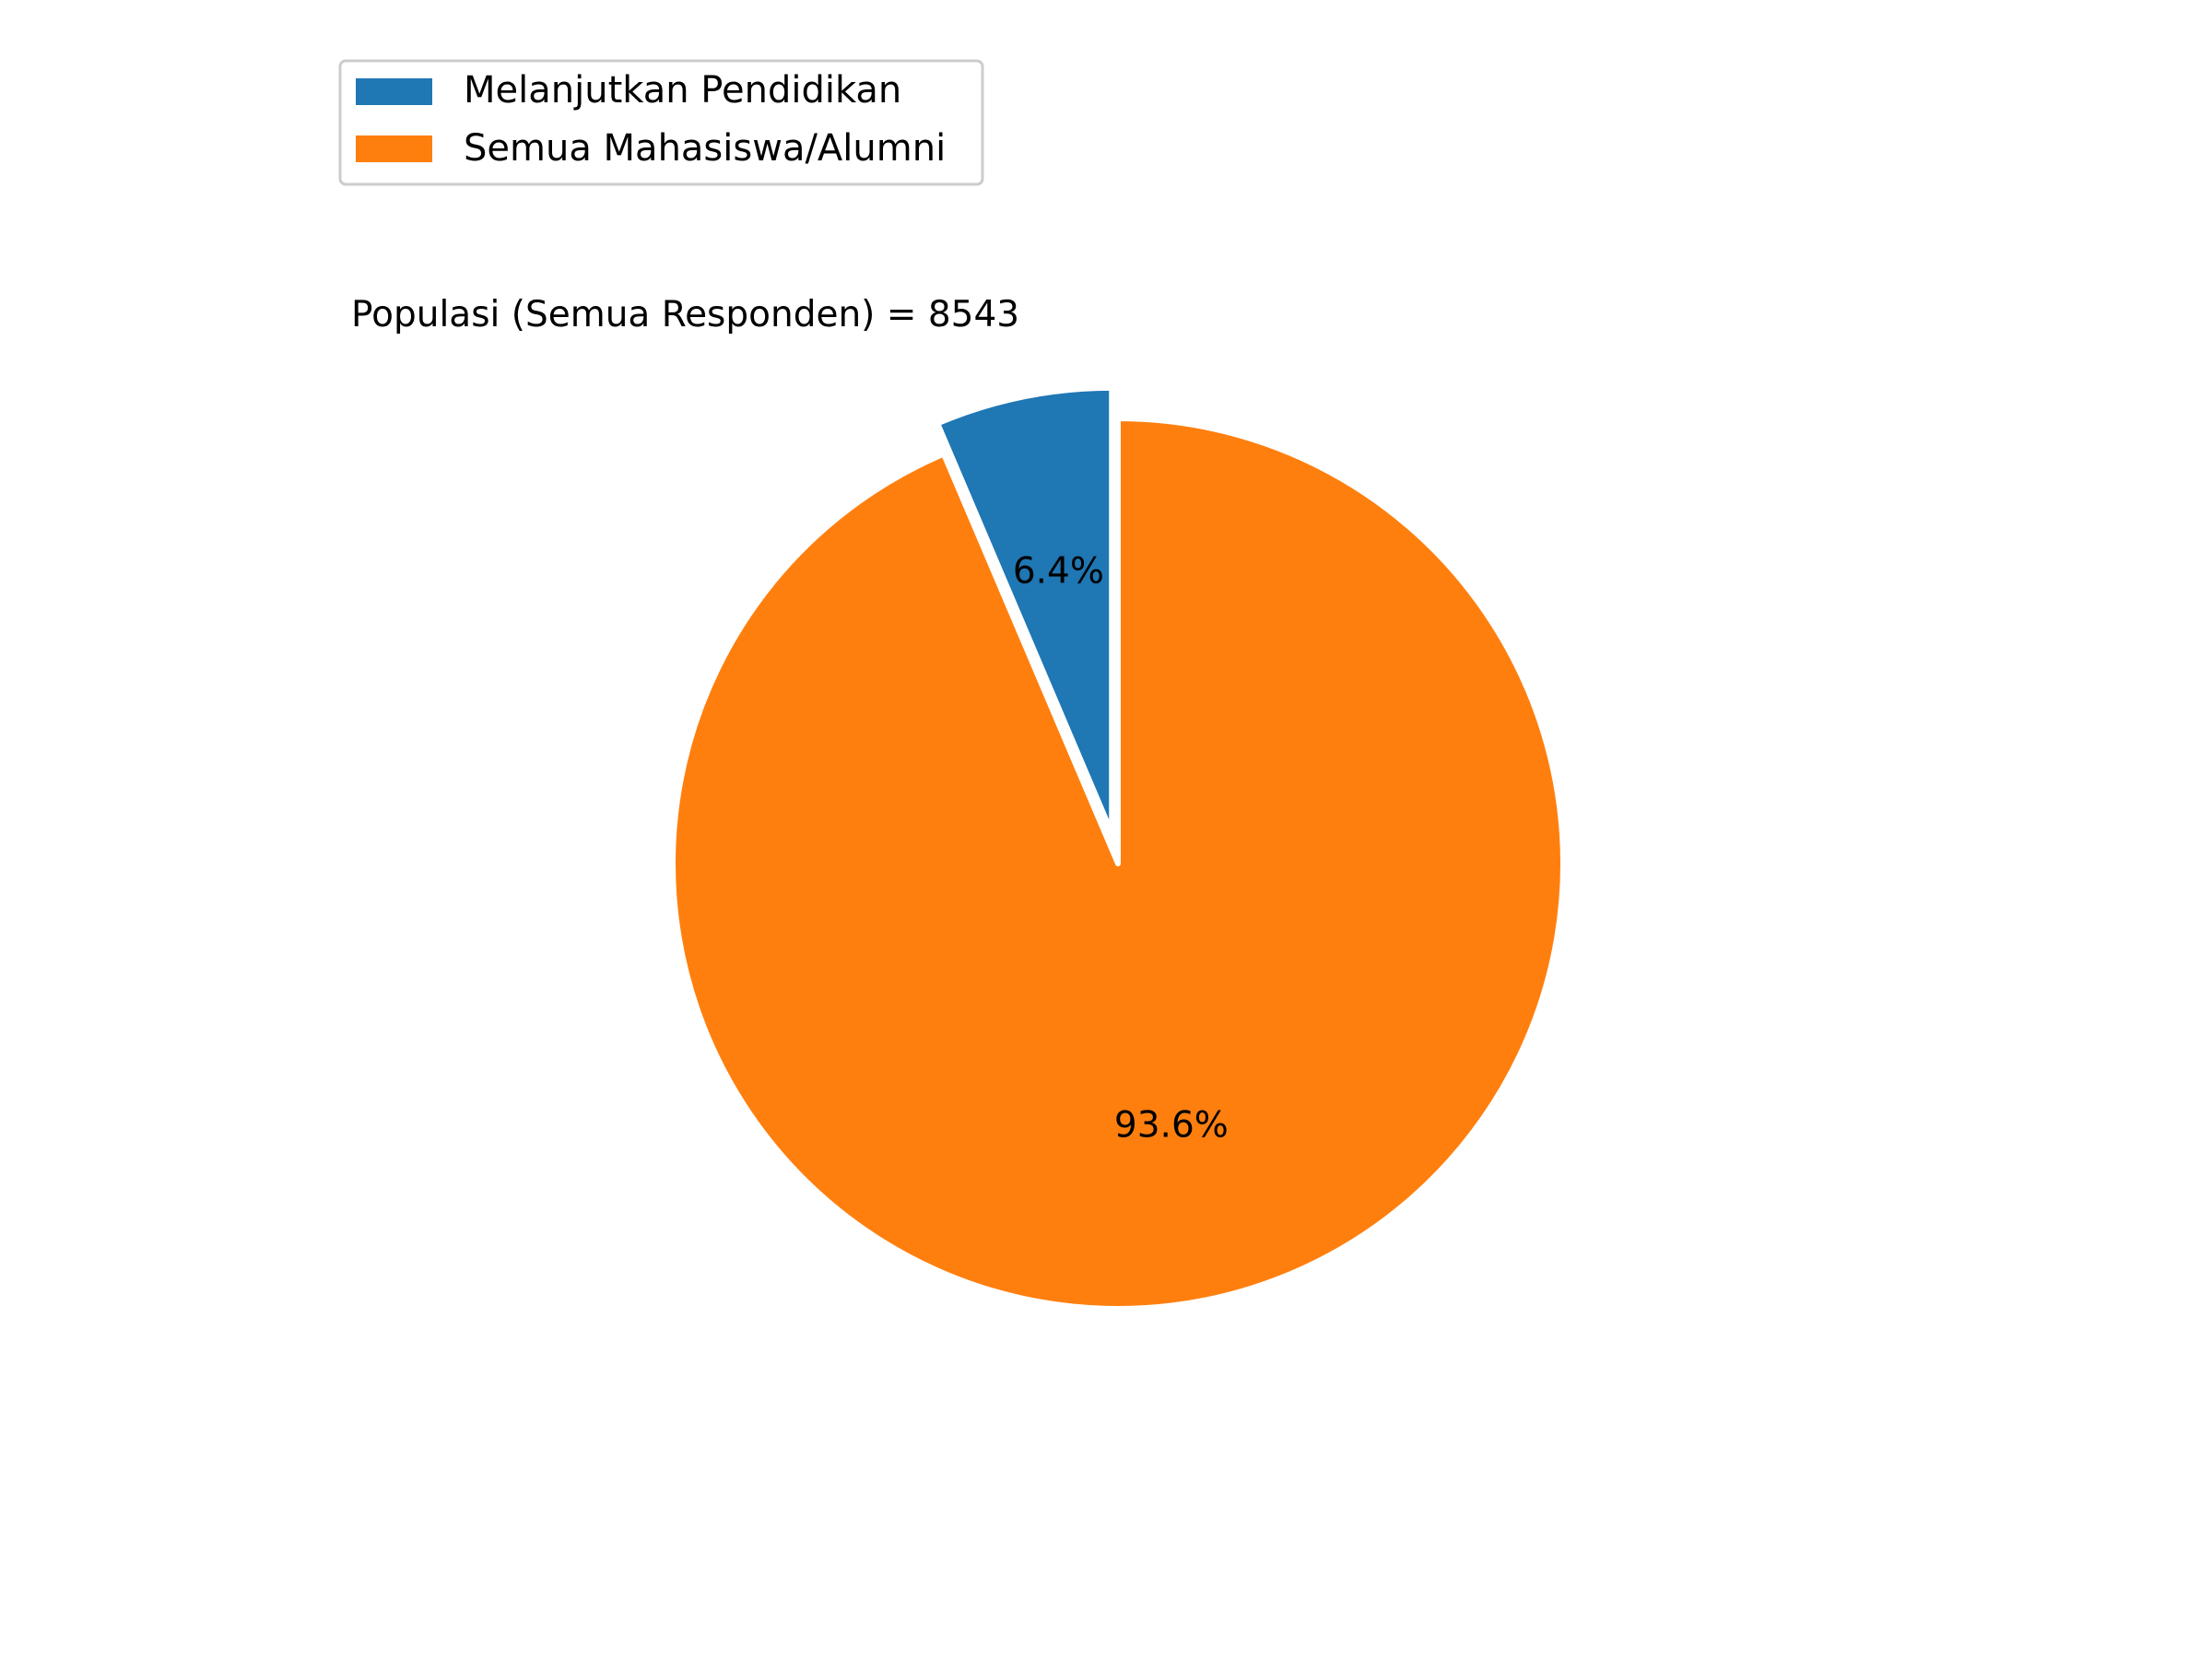 The image size is (2212, 1659). What do you see at coordinates (705, 148) in the screenshot?
I see `legend-label-semua: Semua Mahasiswa/Alumni` at bounding box center [705, 148].